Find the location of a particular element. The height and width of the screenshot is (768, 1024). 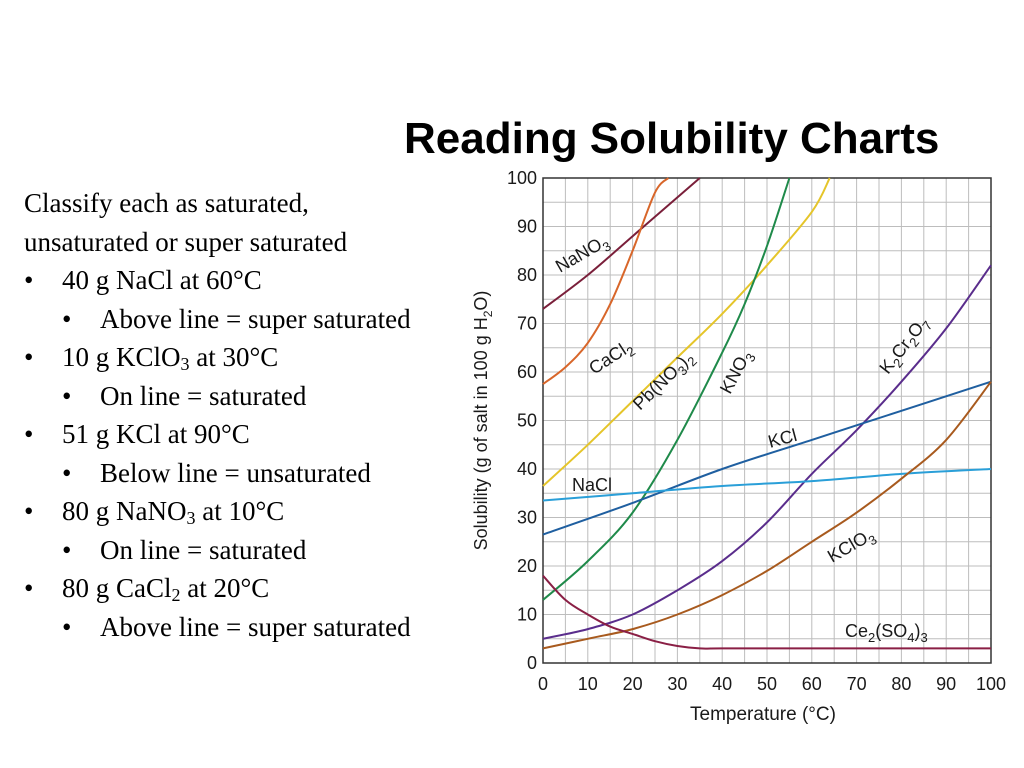

intro-line-1: Classify each as saturated, is located at coordinates (166, 203).